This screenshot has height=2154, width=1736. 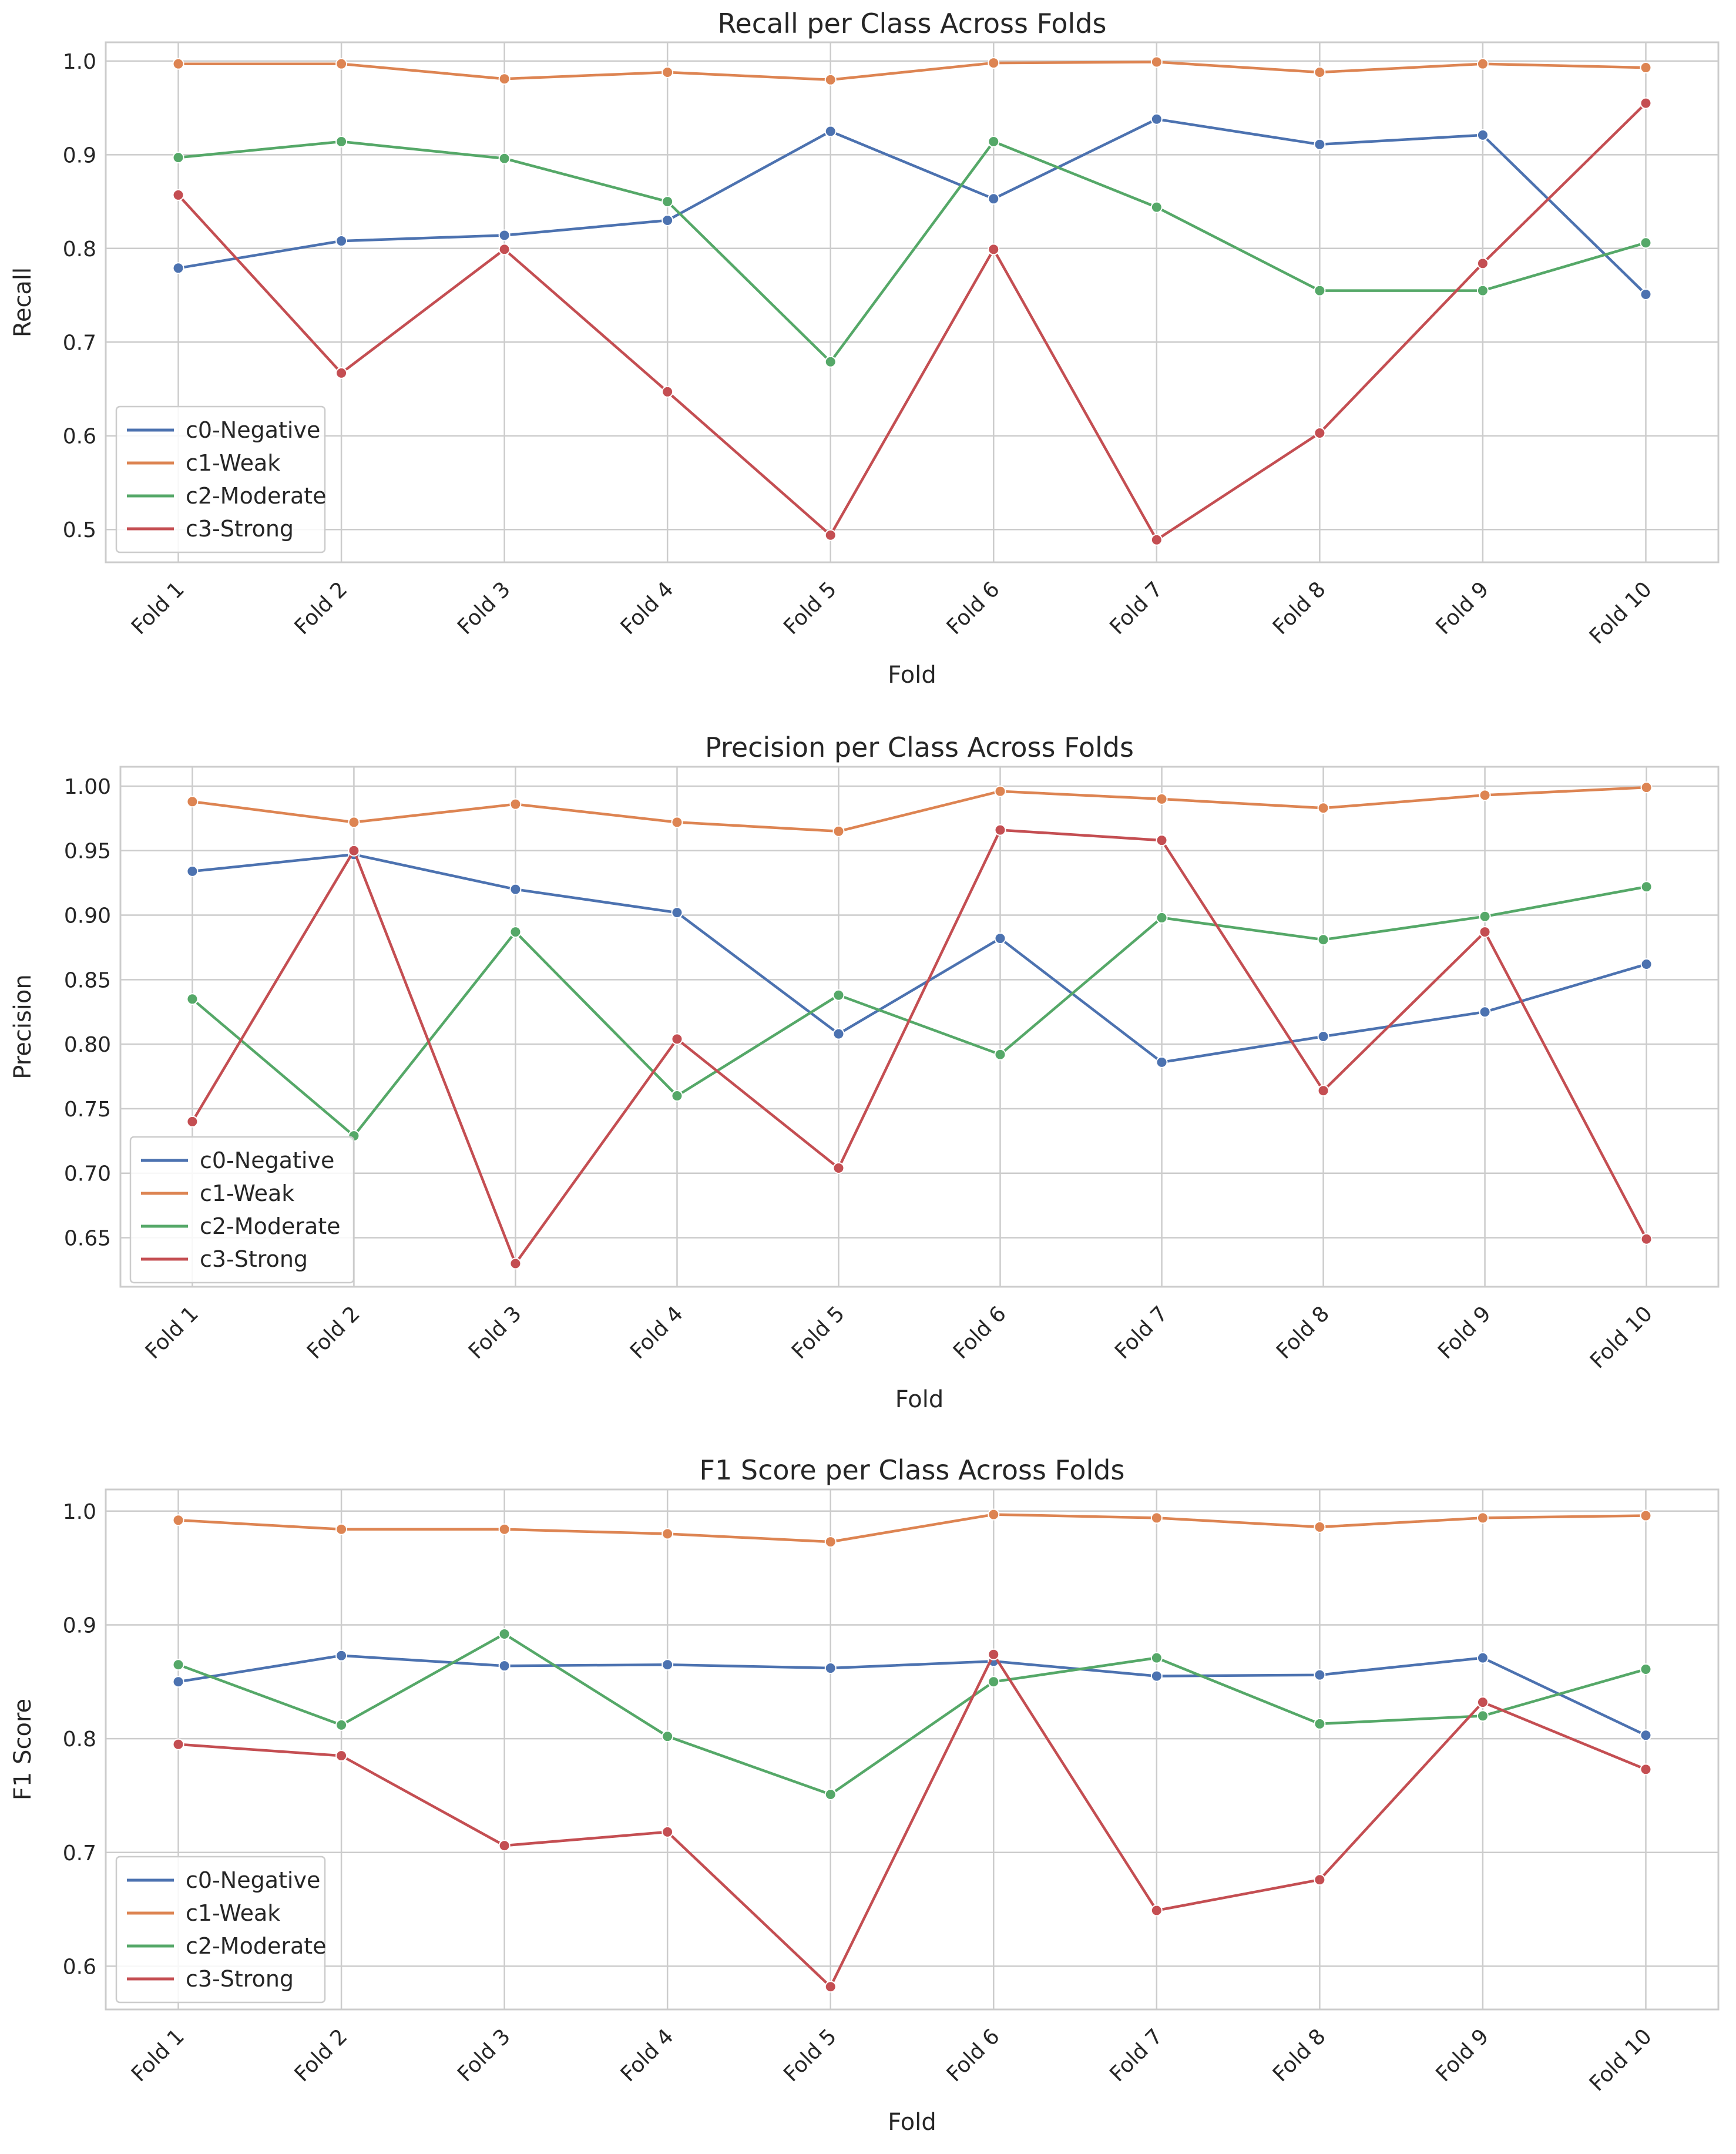 What do you see at coordinates (973, 608) in the screenshot?
I see `x-tick-label: Fold 6` at bounding box center [973, 608].